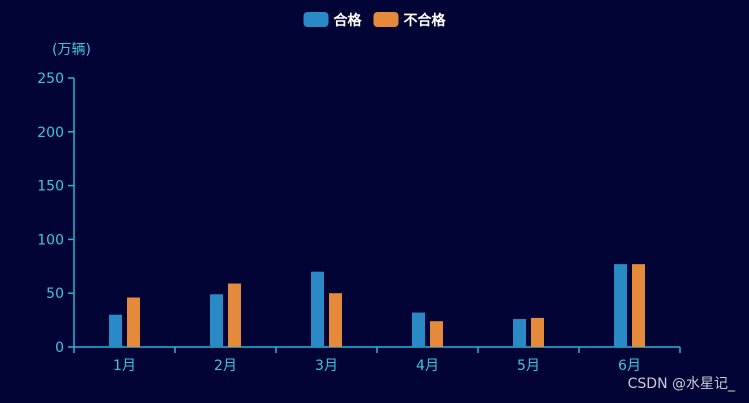  What do you see at coordinates (50, 133) in the screenshot?
I see `y-tick-label: 200` at bounding box center [50, 133].